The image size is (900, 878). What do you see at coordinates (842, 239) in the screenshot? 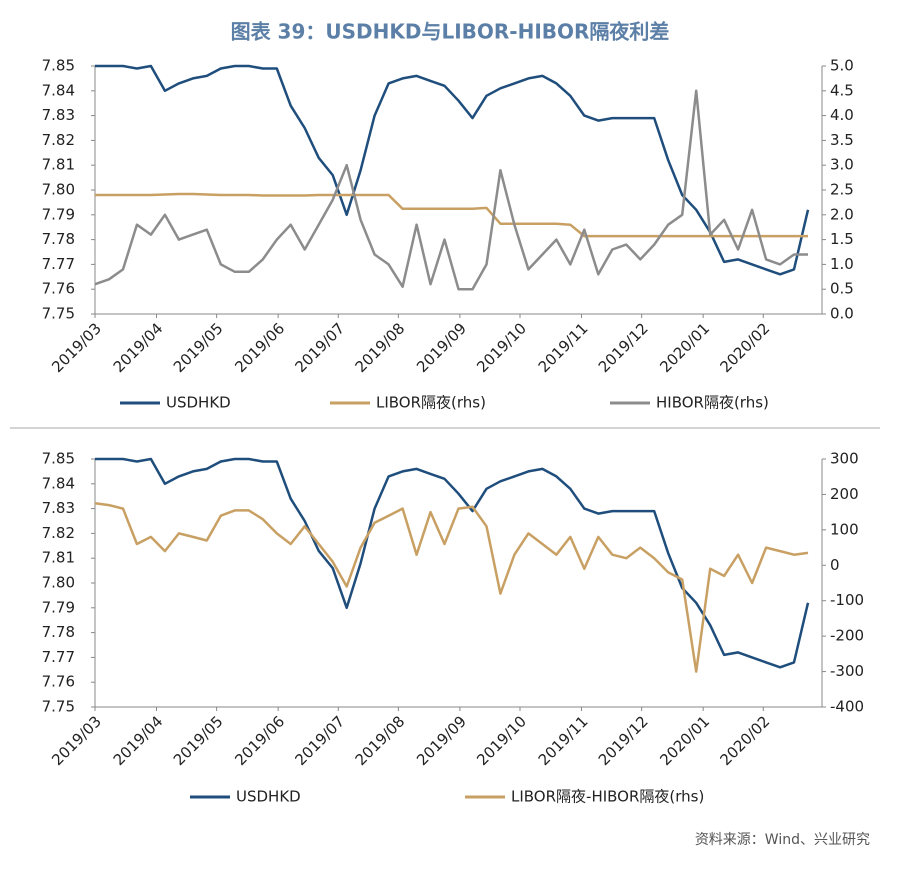
I see `y2-tick-label: 1.5` at bounding box center [842, 239].